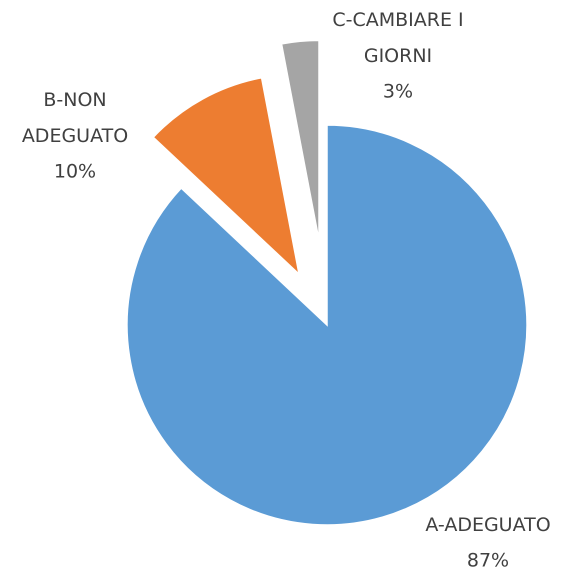 The height and width of the screenshot is (574, 565). Describe the element at coordinates (75, 136) in the screenshot. I see `label-line: ADEGUATO` at that location.